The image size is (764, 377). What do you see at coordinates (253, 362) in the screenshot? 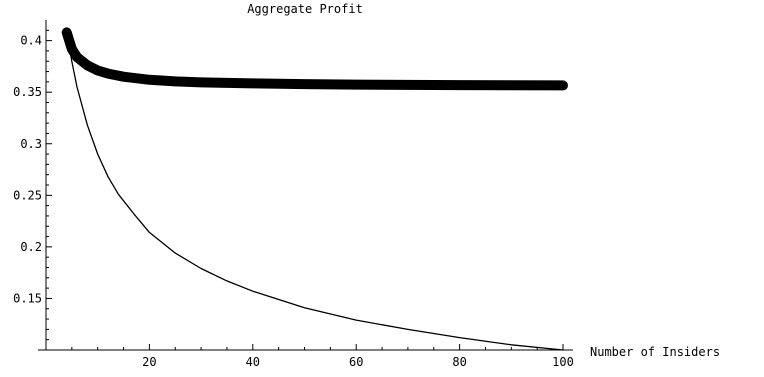
I see `x-tick-label: 40` at bounding box center [253, 362].